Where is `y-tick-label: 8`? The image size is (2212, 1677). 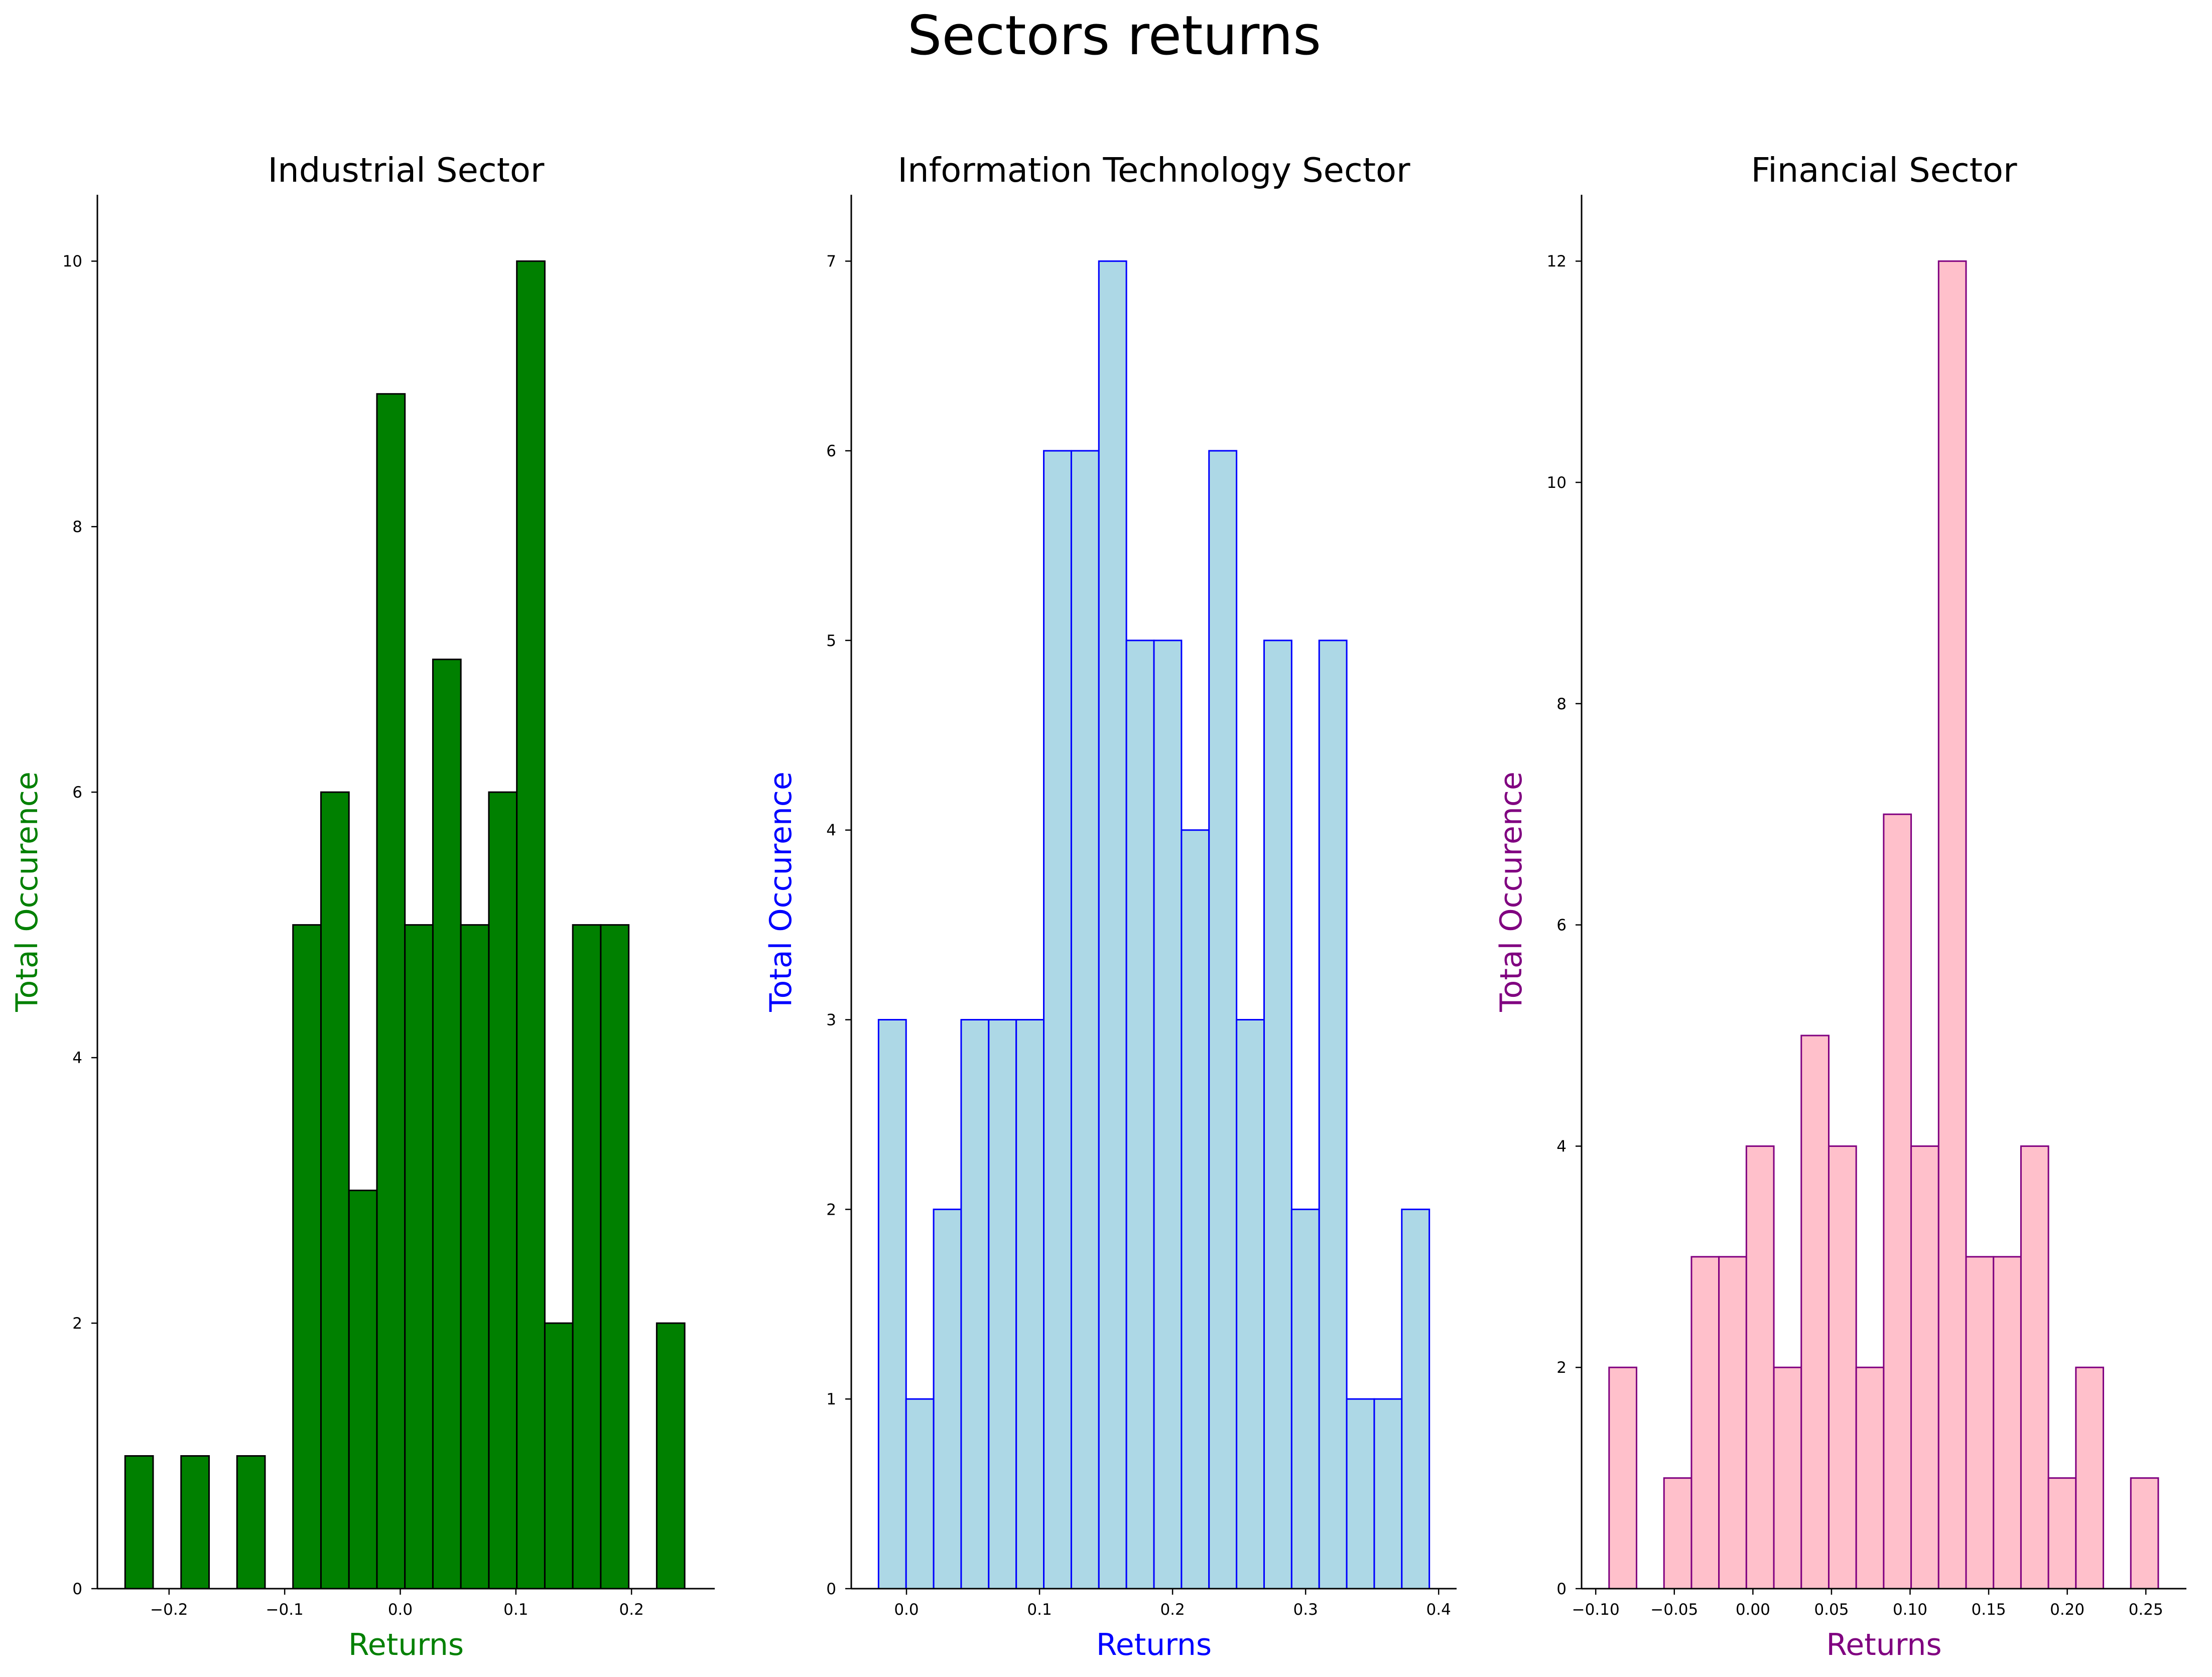 y-tick-label: 8 is located at coordinates (1561, 704).